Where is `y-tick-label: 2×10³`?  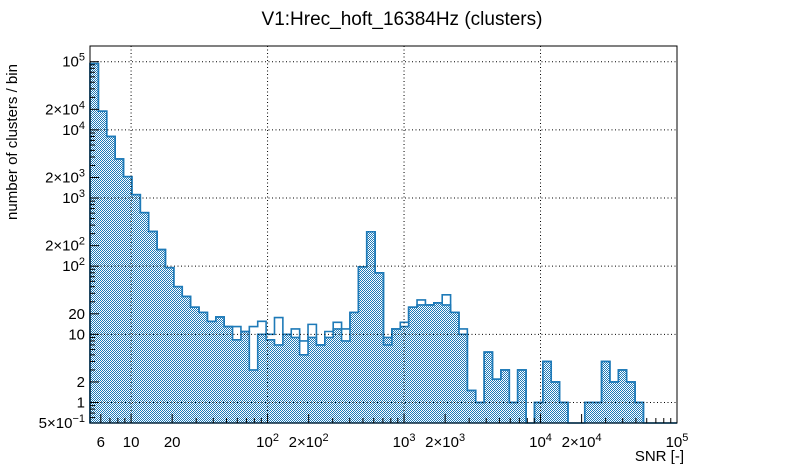
y-tick-label: 2×10³ is located at coordinates (65, 177).